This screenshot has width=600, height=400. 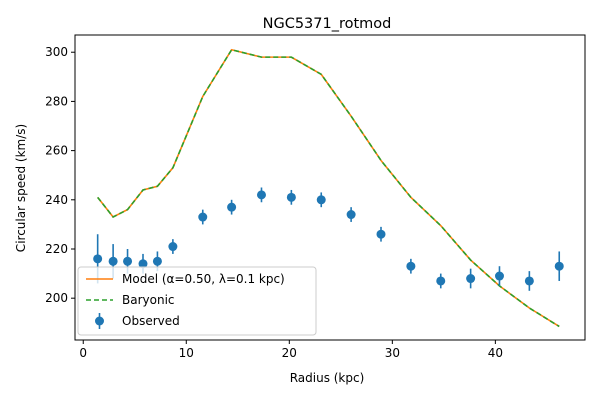 What do you see at coordinates (56, 101) in the screenshot?
I see `y-tick-label: 280` at bounding box center [56, 101].